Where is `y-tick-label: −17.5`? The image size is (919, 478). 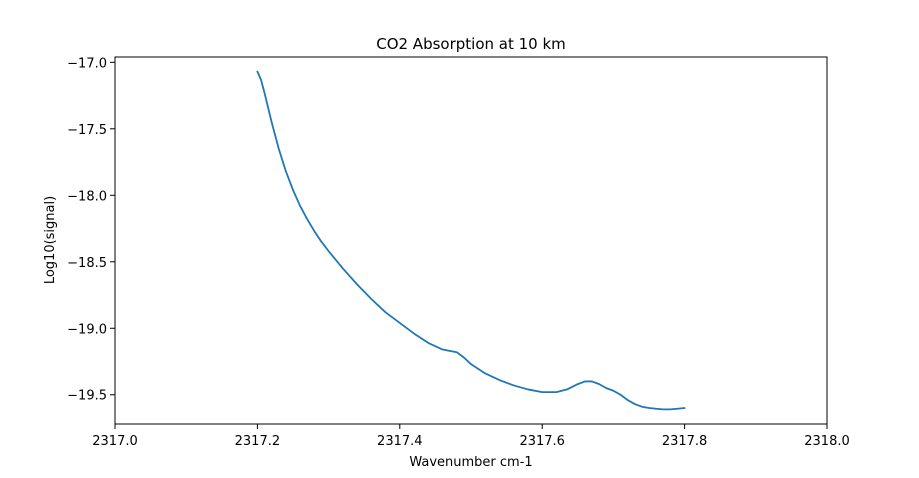
y-tick-label: −17.5 is located at coordinates (87, 130).